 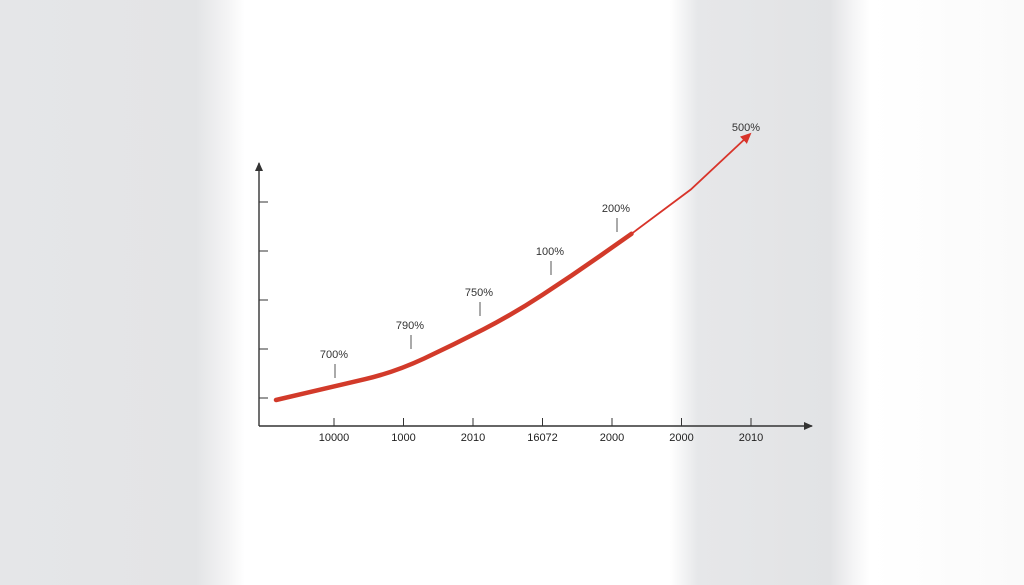 What do you see at coordinates (410, 326) in the screenshot?
I see `annotation-label: 790%` at bounding box center [410, 326].